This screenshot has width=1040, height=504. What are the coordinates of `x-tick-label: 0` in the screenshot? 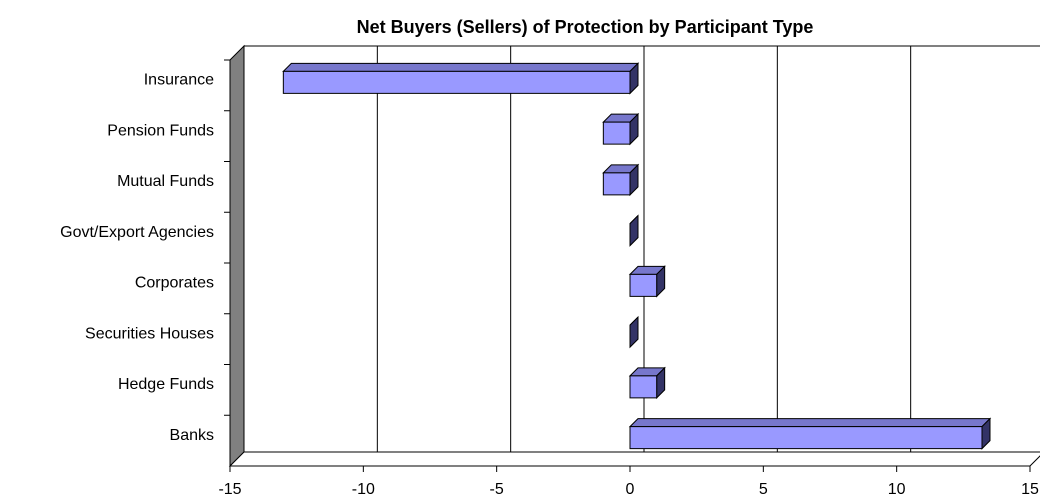 It's located at (630, 489).